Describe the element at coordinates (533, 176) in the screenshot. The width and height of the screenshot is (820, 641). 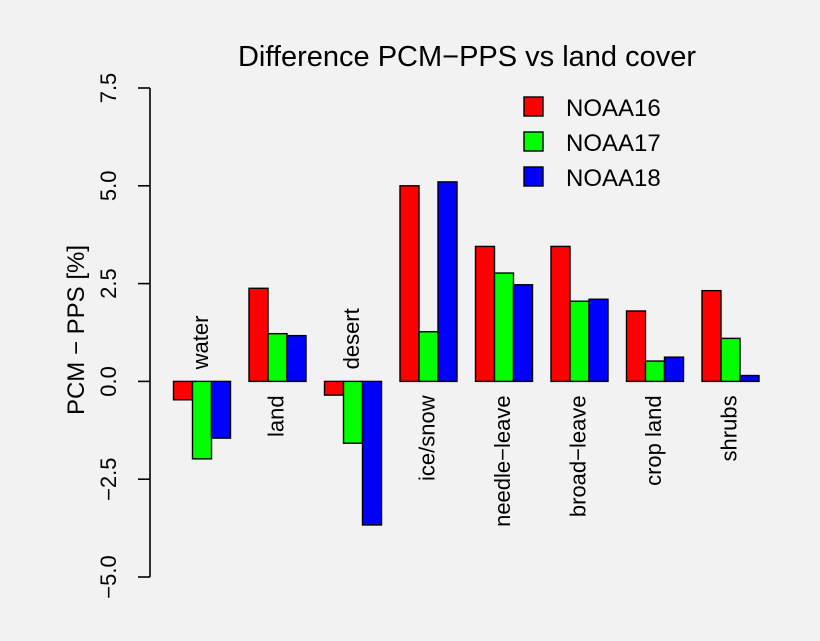
I see `legend-swatch-noaa18` at that location.